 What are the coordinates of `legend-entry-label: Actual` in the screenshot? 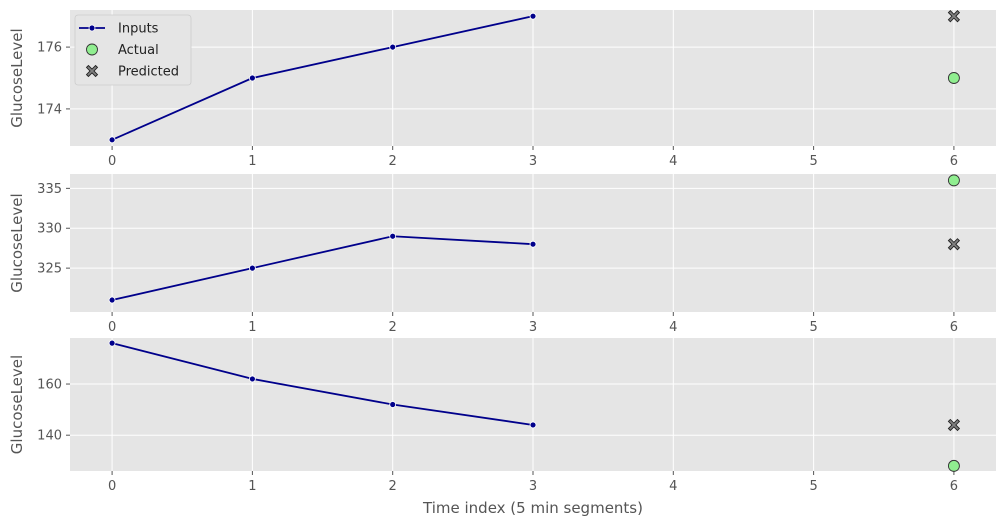 It's located at (138, 50).